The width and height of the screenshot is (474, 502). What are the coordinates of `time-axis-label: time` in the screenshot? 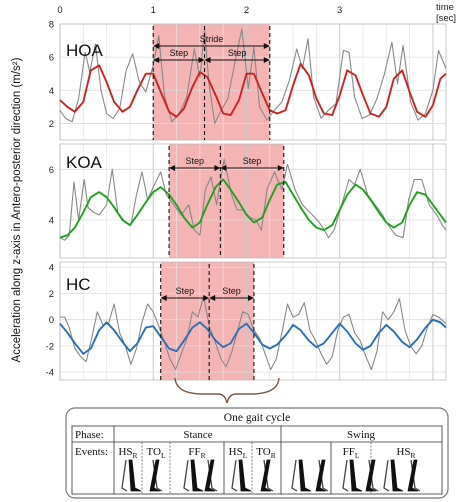 It's located at (445, 7).